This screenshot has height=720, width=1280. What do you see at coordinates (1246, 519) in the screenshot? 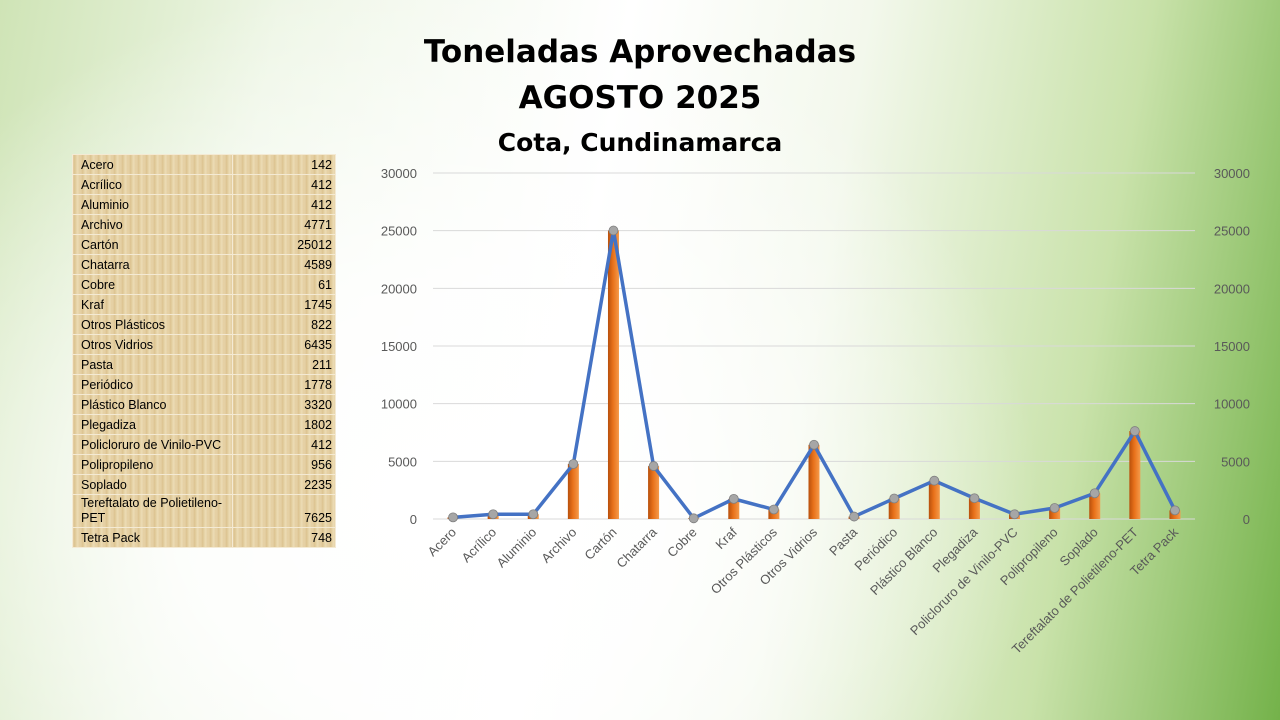
I see `y2-tick-label: 0` at bounding box center [1246, 519].